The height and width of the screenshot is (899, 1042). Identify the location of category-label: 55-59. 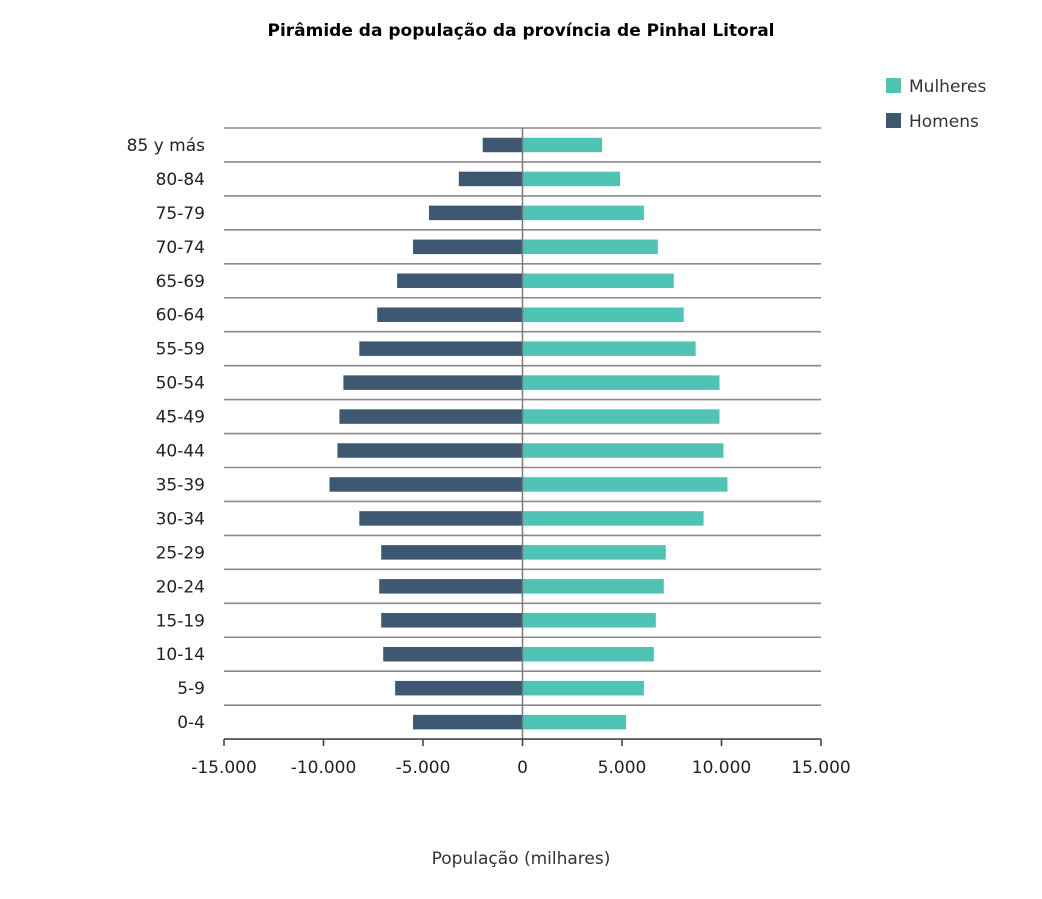
(180, 350).